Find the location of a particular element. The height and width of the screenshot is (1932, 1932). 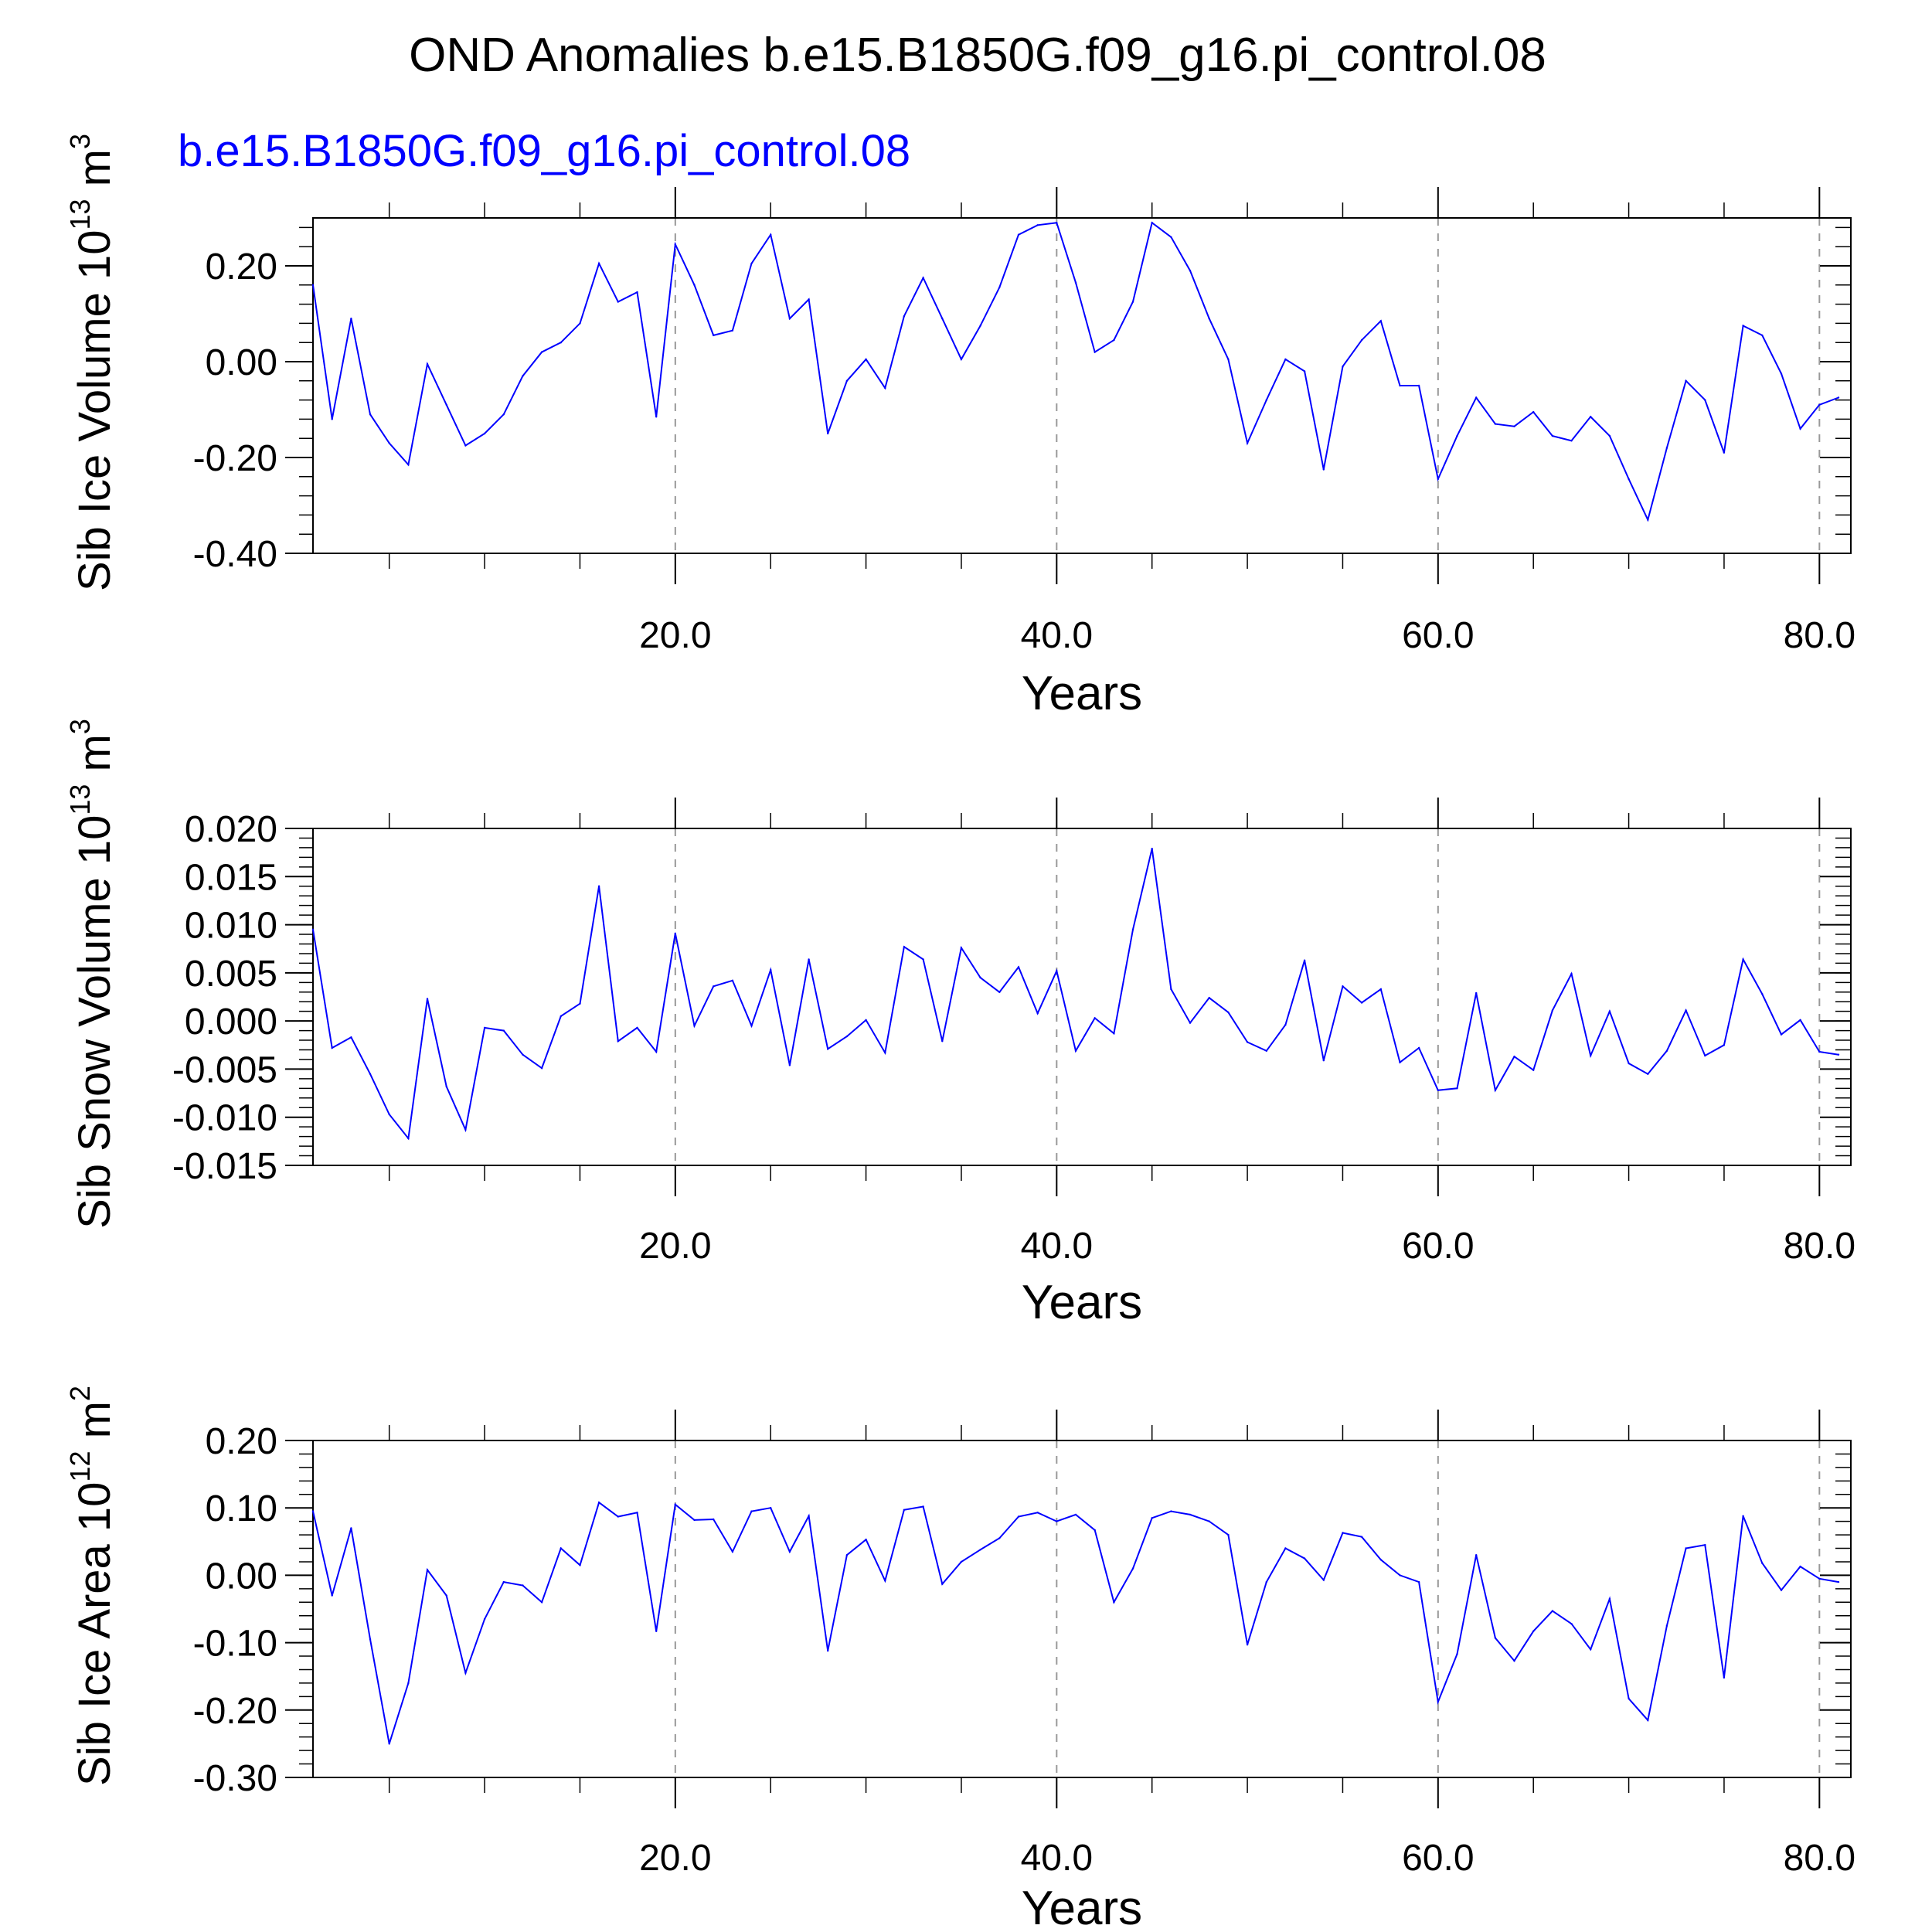

y-tick-label: 0.015 is located at coordinates (231, 878).